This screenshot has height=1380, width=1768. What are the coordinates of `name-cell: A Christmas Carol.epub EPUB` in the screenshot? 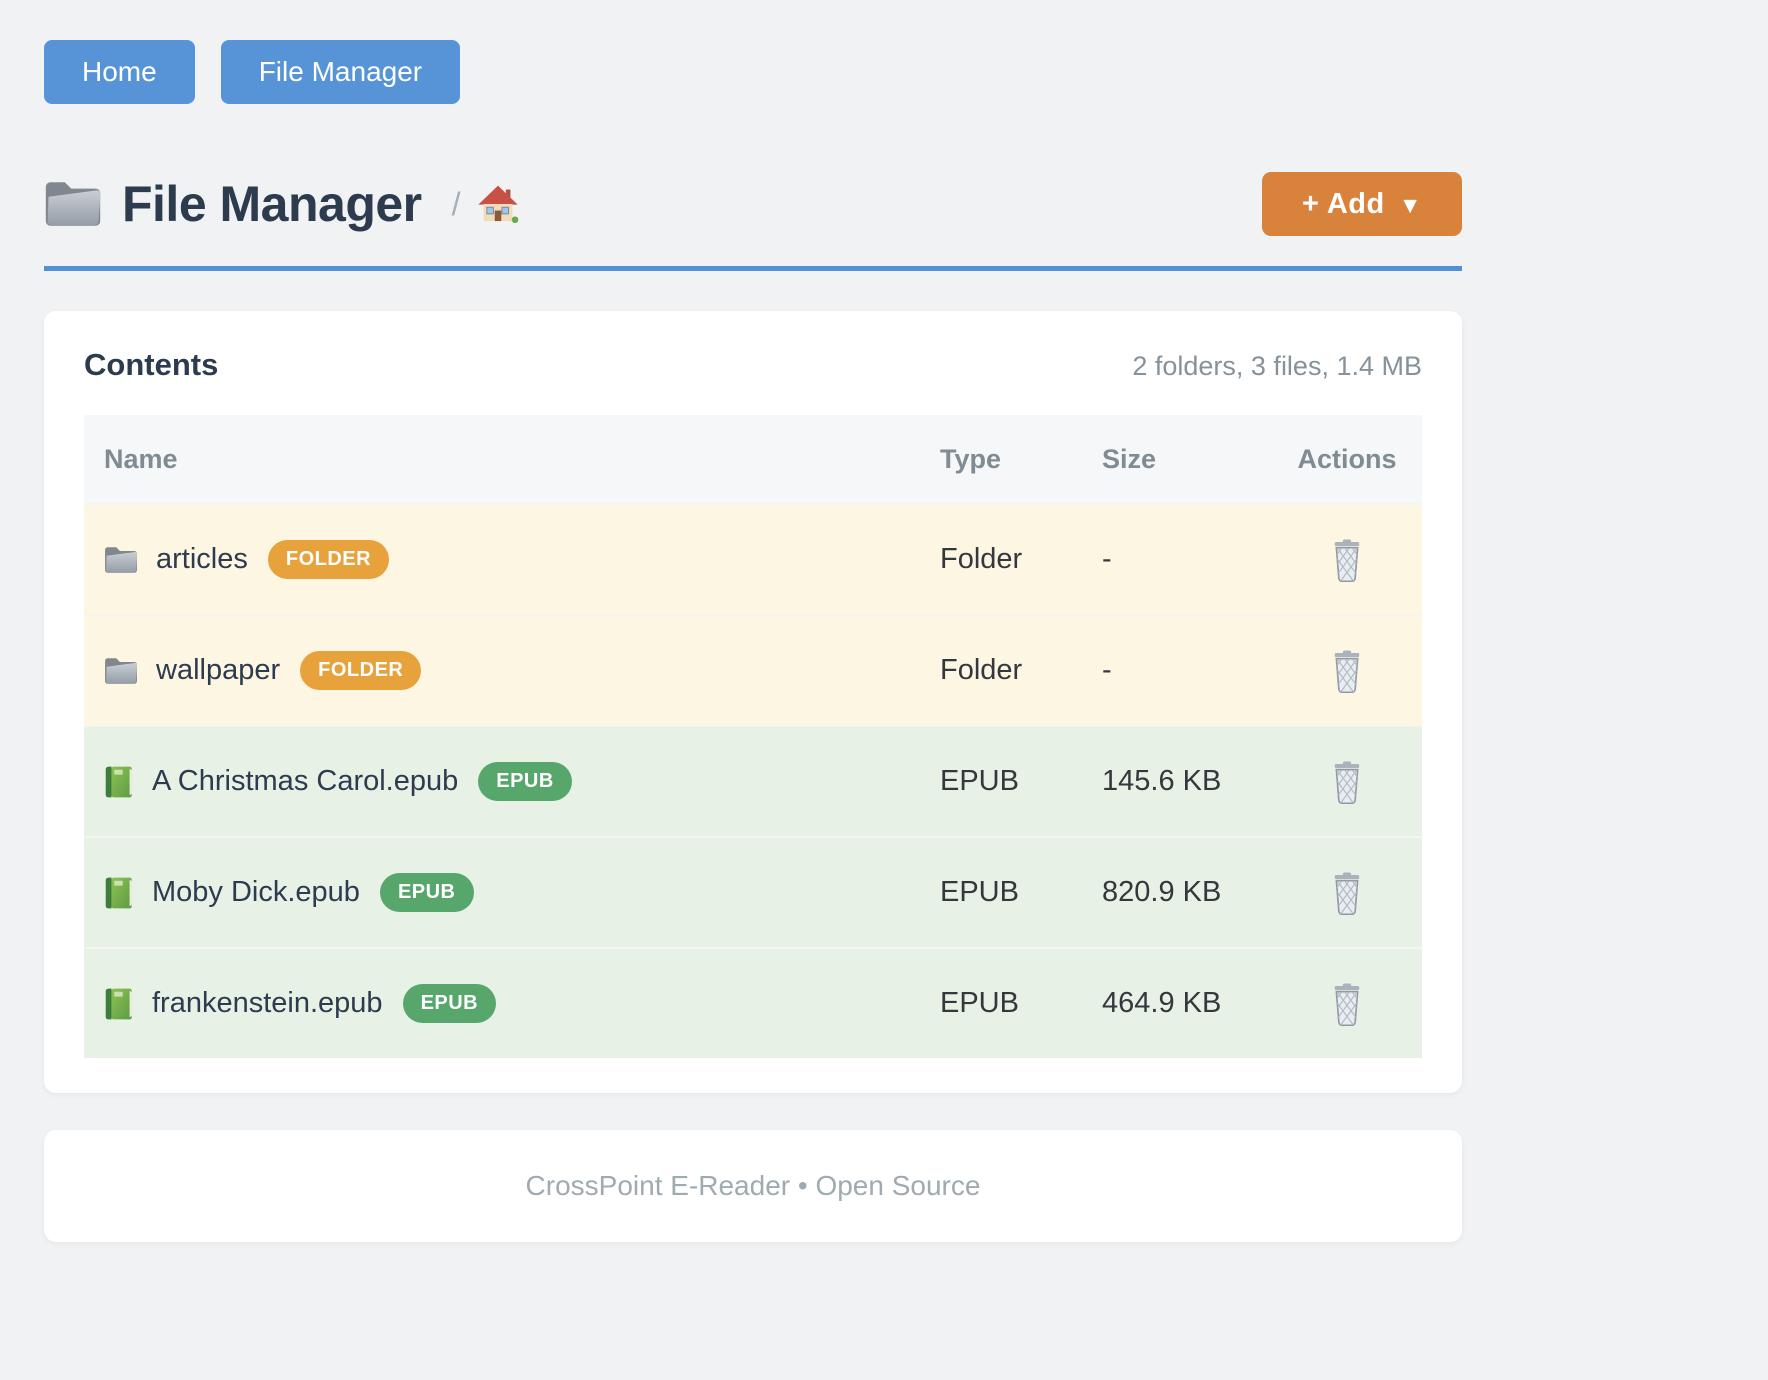 It's located at (522, 781).